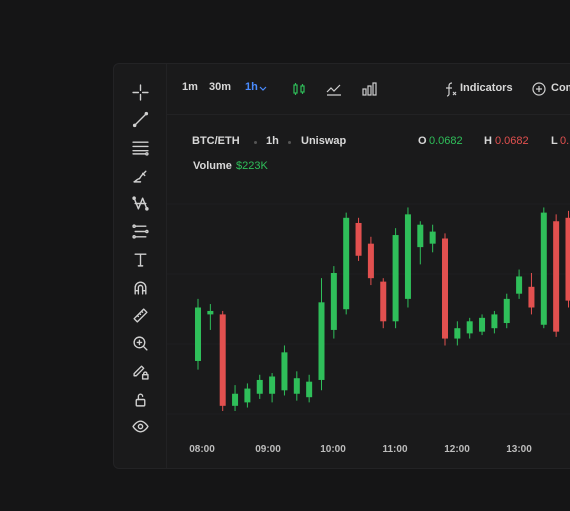  I want to click on x-tick-label: 13:00, so click(519, 449).